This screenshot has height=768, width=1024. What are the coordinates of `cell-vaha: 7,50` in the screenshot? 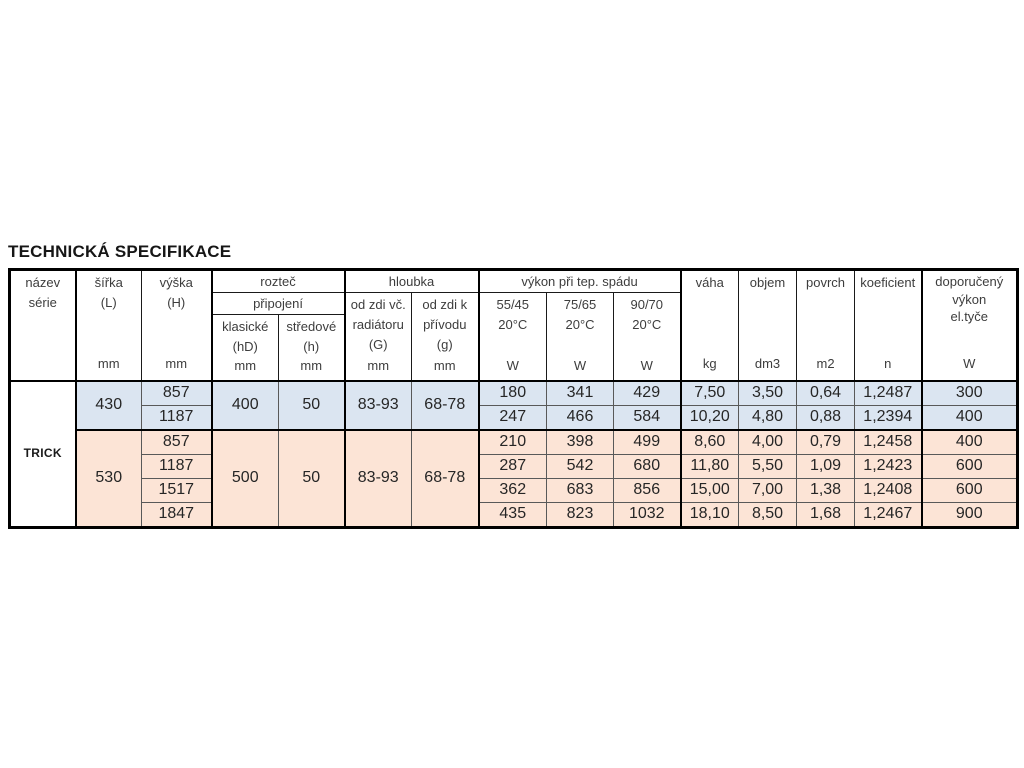 It's located at (710, 392).